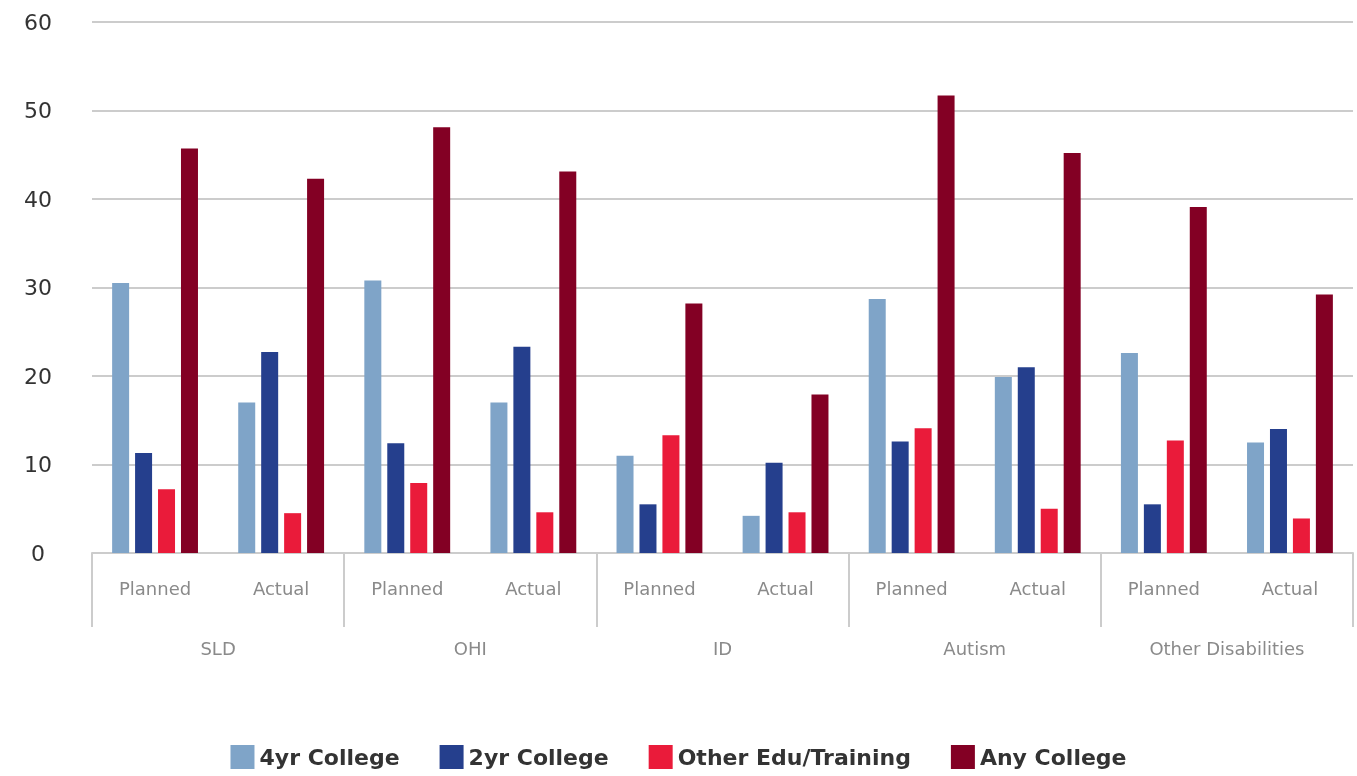  Describe the element at coordinates (38, 287) in the screenshot. I see `y-tick-label: 30` at that location.